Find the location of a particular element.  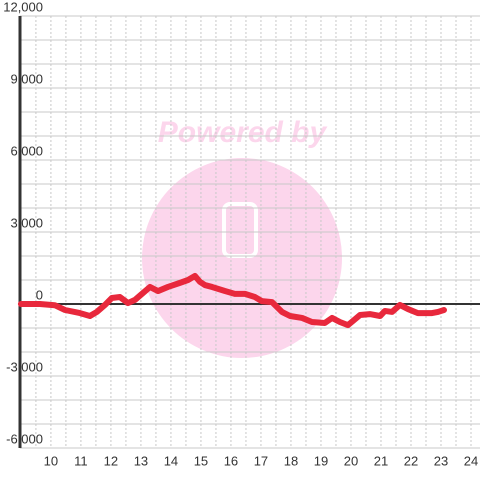

x-tick-label: 24 is located at coordinates (471, 460).